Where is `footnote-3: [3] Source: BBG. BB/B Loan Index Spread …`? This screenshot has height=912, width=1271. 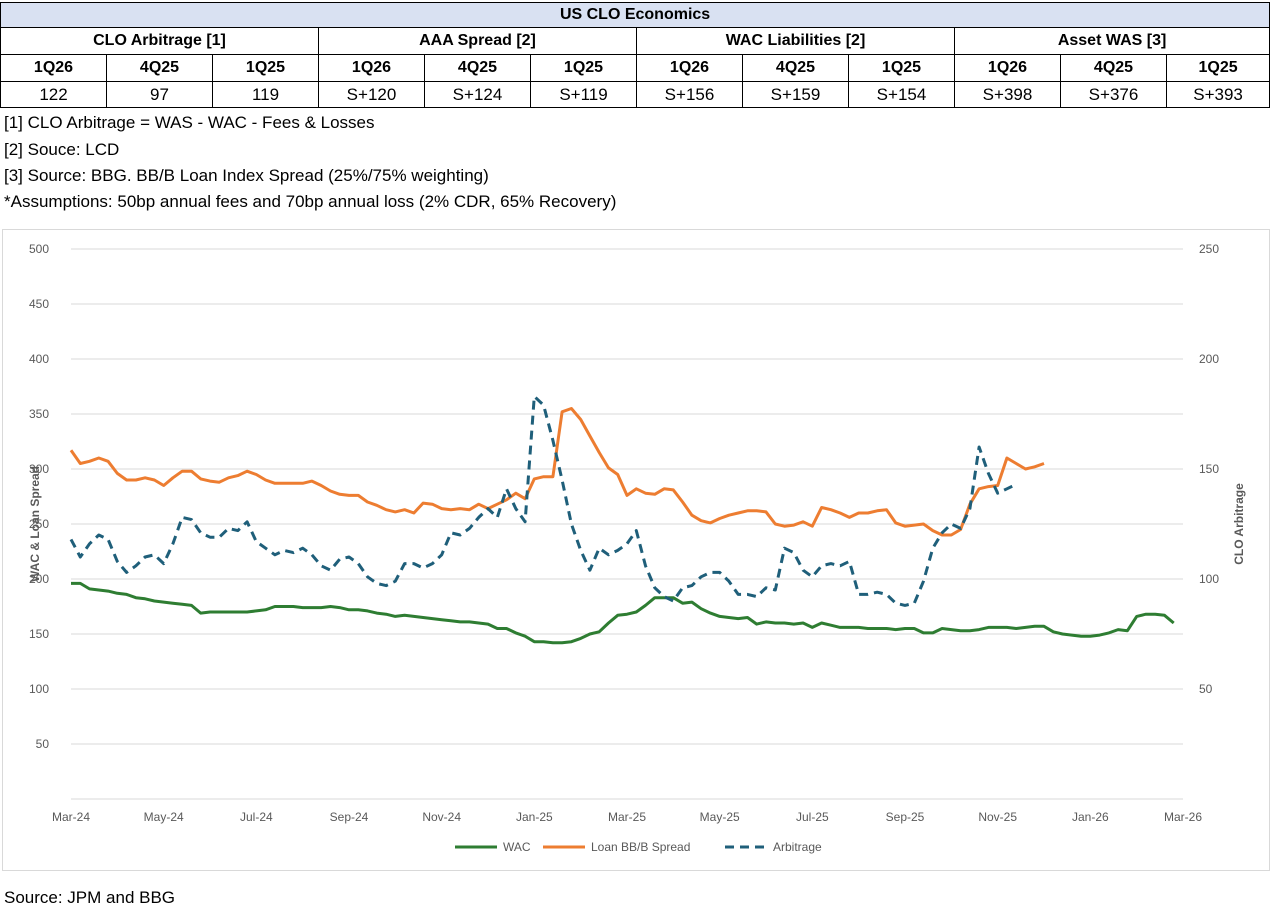 footnote-3: [3] Source: BBG. BB/B Loan Index Spread … is located at coordinates (246, 175).